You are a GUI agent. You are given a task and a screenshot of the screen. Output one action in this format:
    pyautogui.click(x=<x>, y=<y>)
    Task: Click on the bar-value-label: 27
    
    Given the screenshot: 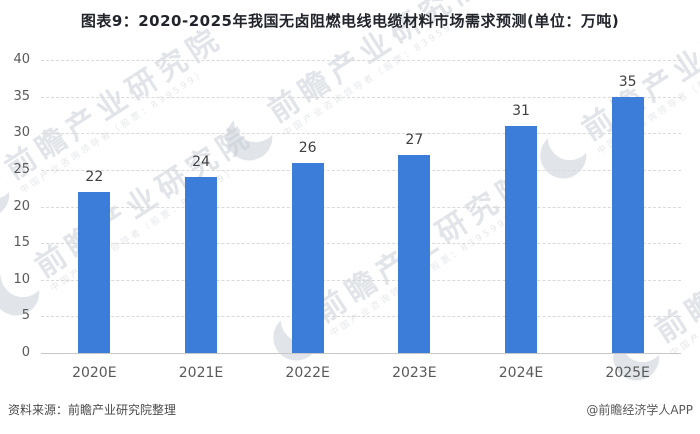 What is the action you would take?
    pyautogui.click(x=414, y=140)
    